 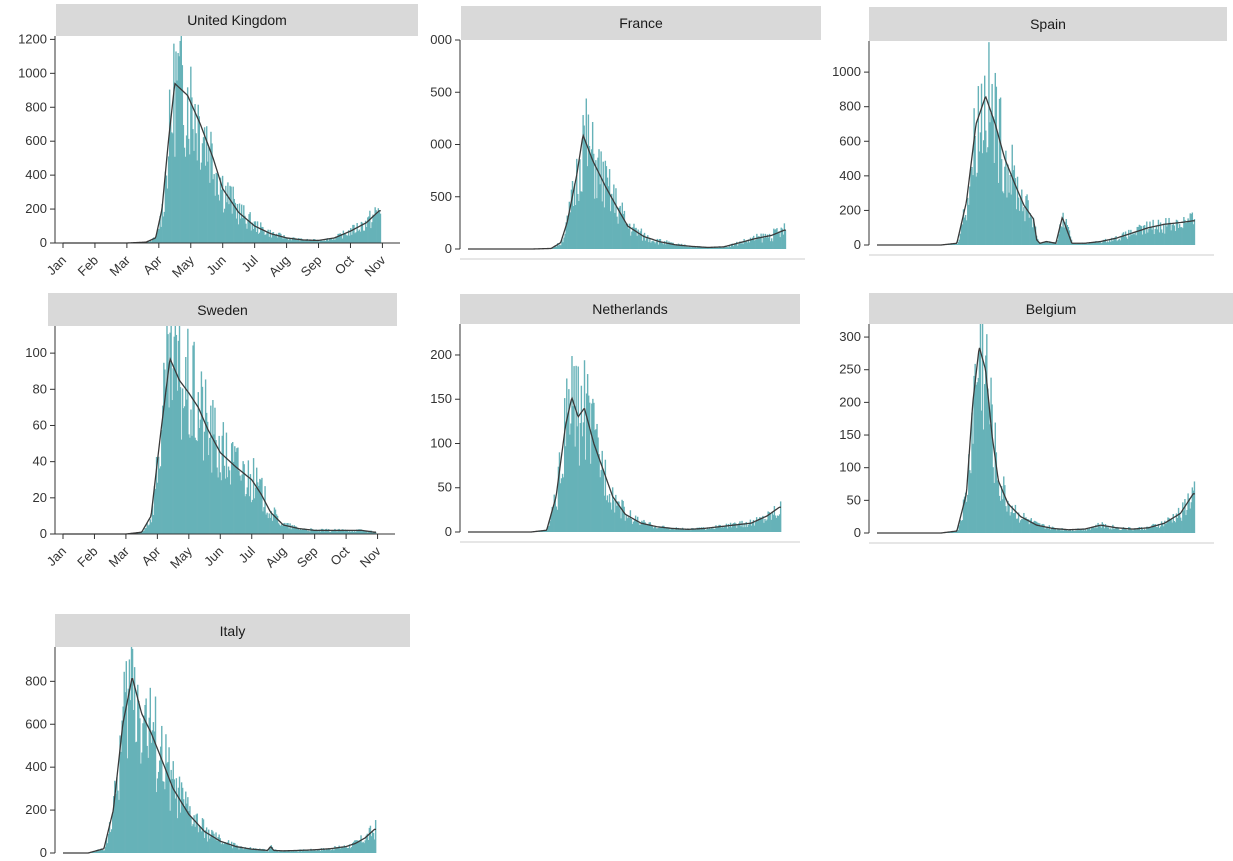 What do you see at coordinates (255, 140) in the screenshot?
I see `bars-series` at bounding box center [255, 140].